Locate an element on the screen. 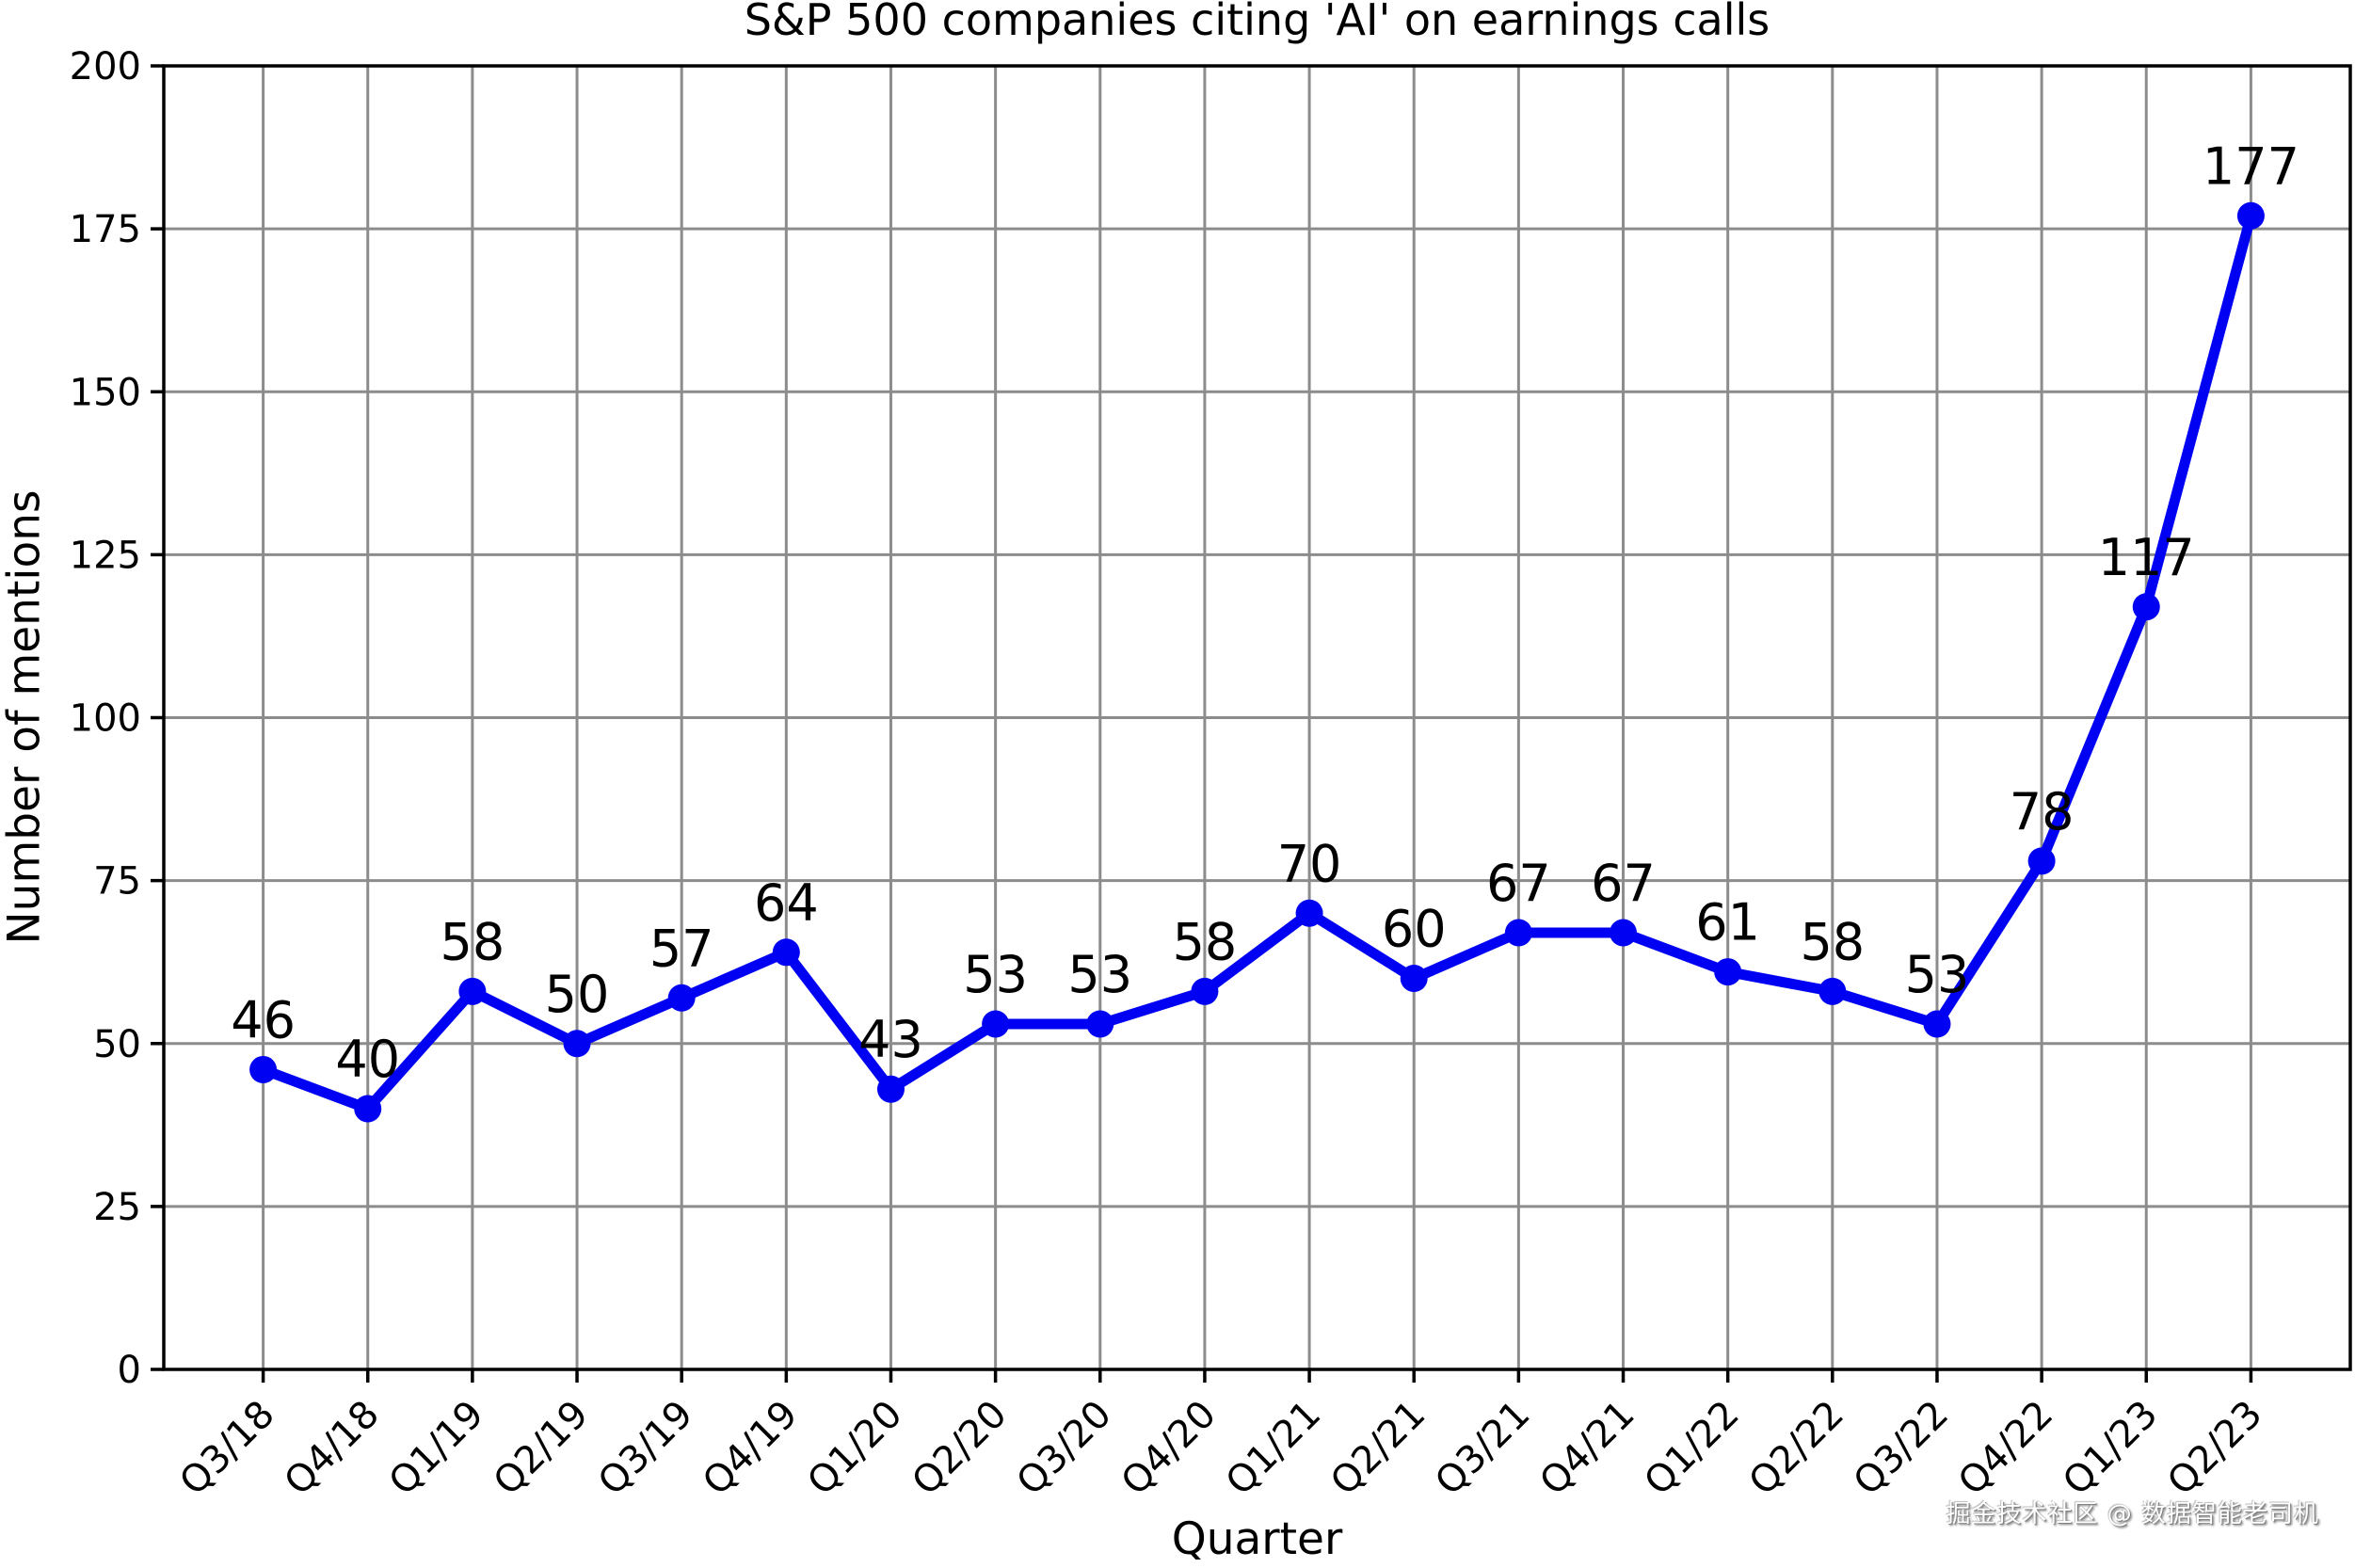 This screenshot has height=1568, width=2355. x-tick-label: Q4/18 is located at coordinates (332, 1448).